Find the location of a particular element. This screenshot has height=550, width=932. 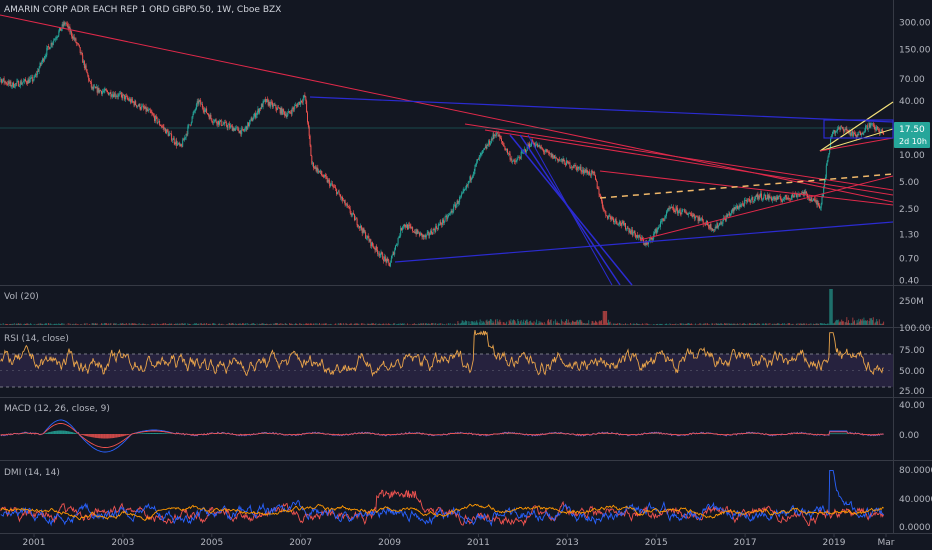

consolidation-box is located at coordinates (858, 129).